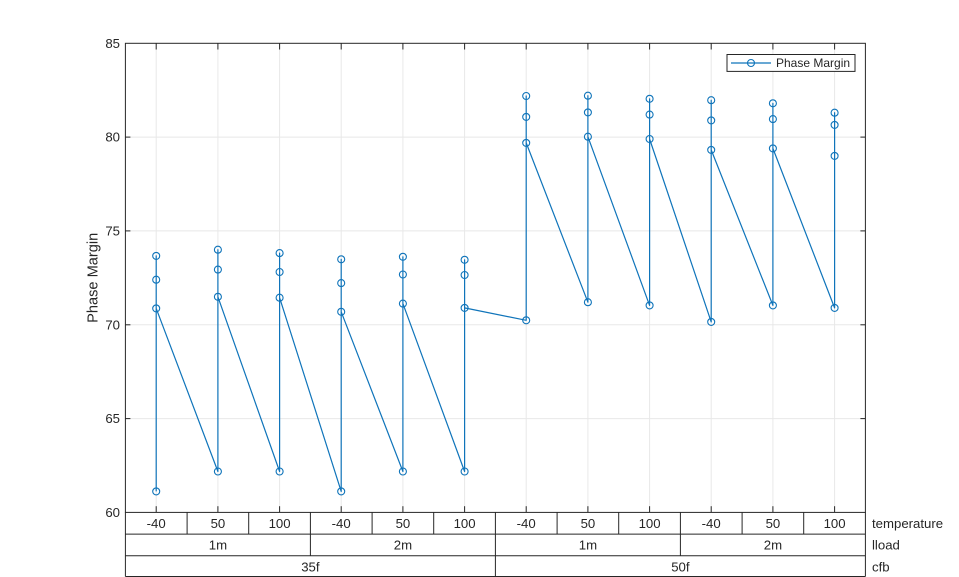  I want to click on svg-text: 60, so click(112, 512).